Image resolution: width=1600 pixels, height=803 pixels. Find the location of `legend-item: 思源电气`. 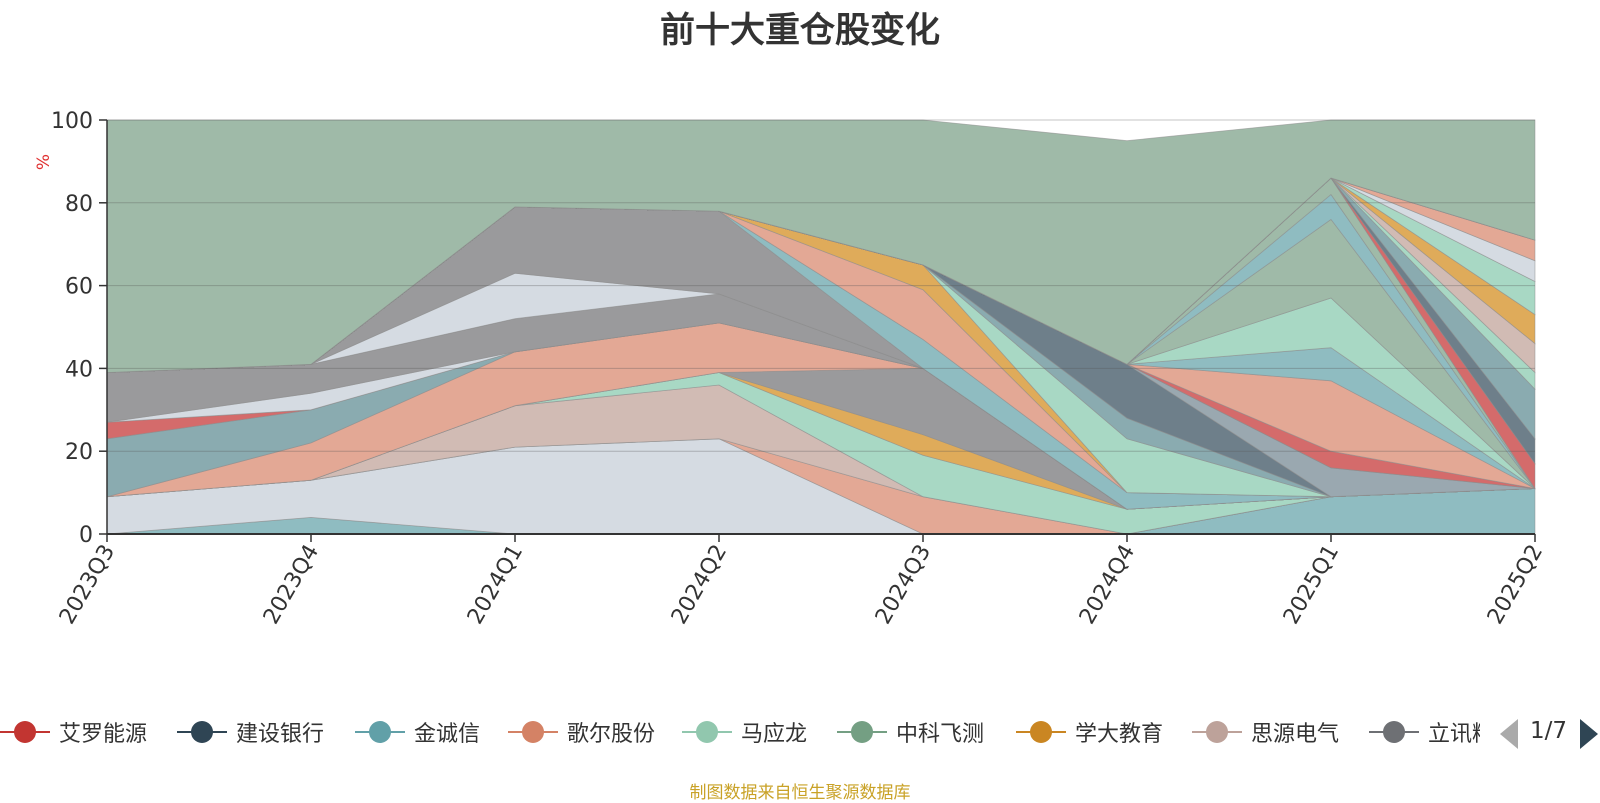

legend-item: 思源电气 is located at coordinates (1265, 732).